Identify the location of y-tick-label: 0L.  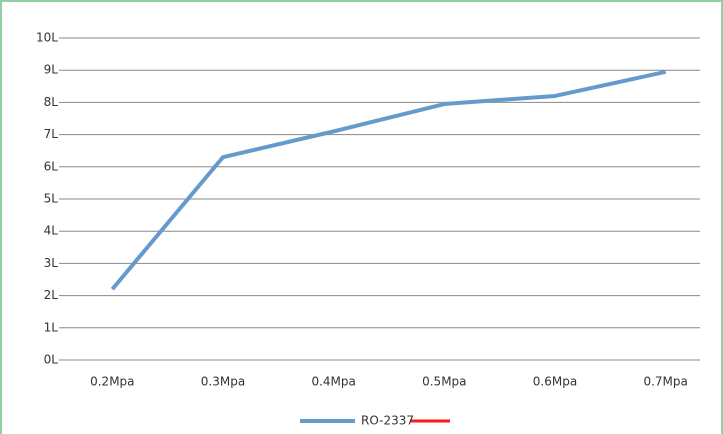
(51, 360).